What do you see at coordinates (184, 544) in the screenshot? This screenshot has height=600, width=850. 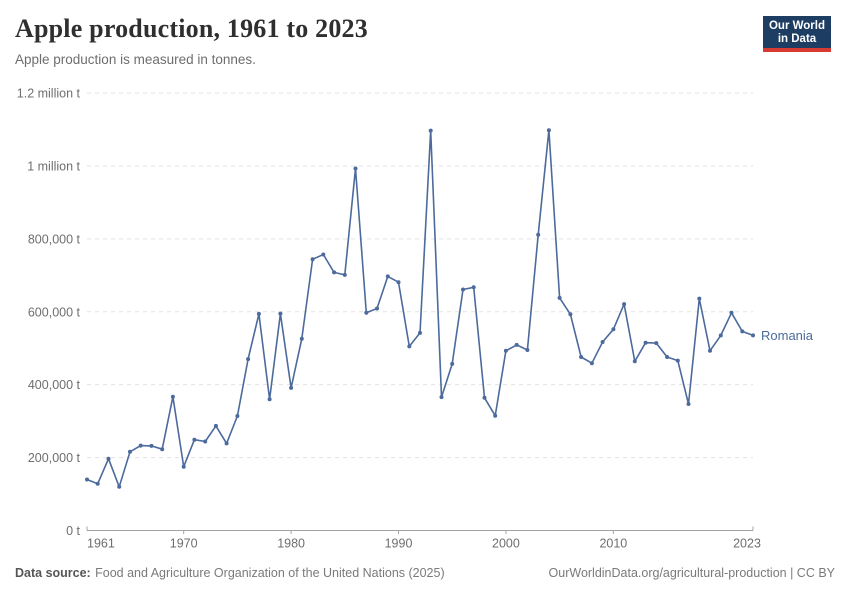 I see `x-axis-tick-label: 1970` at bounding box center [184, 544].